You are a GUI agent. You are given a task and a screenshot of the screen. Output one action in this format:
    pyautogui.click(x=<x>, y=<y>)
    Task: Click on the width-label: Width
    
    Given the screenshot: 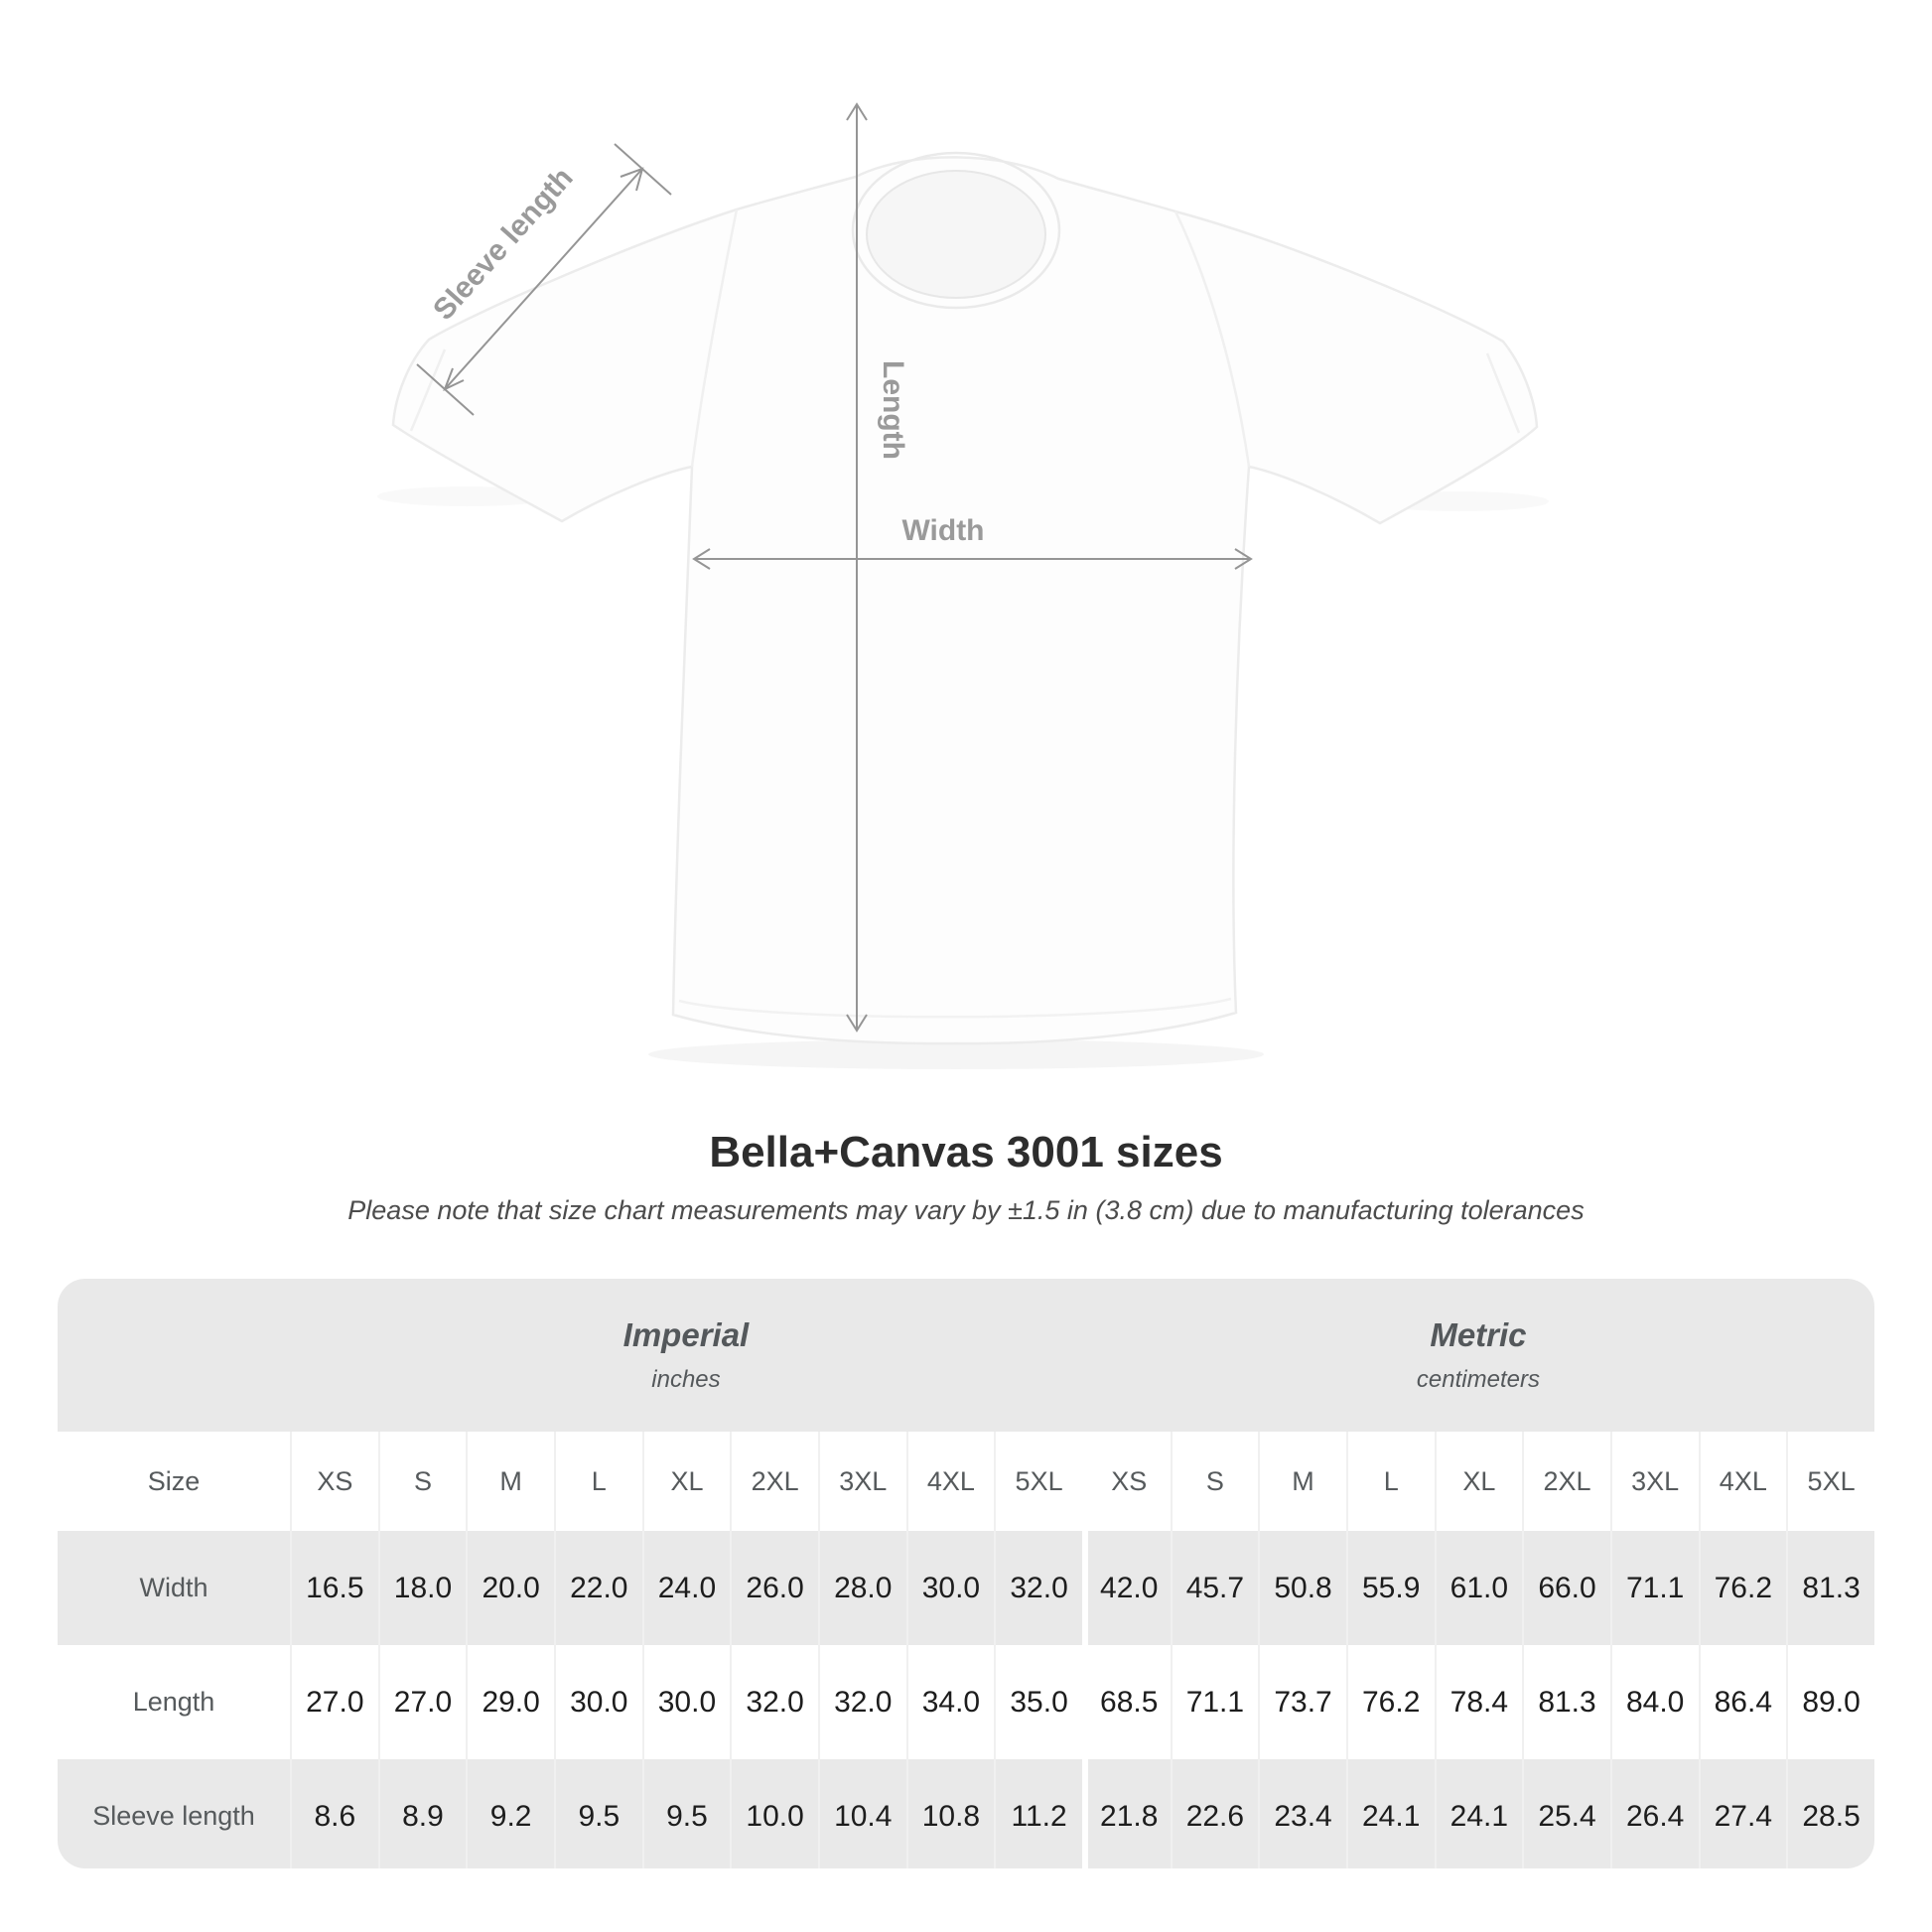 What is the action you would take?
    pyautogui.click(x=943, y=530)
    